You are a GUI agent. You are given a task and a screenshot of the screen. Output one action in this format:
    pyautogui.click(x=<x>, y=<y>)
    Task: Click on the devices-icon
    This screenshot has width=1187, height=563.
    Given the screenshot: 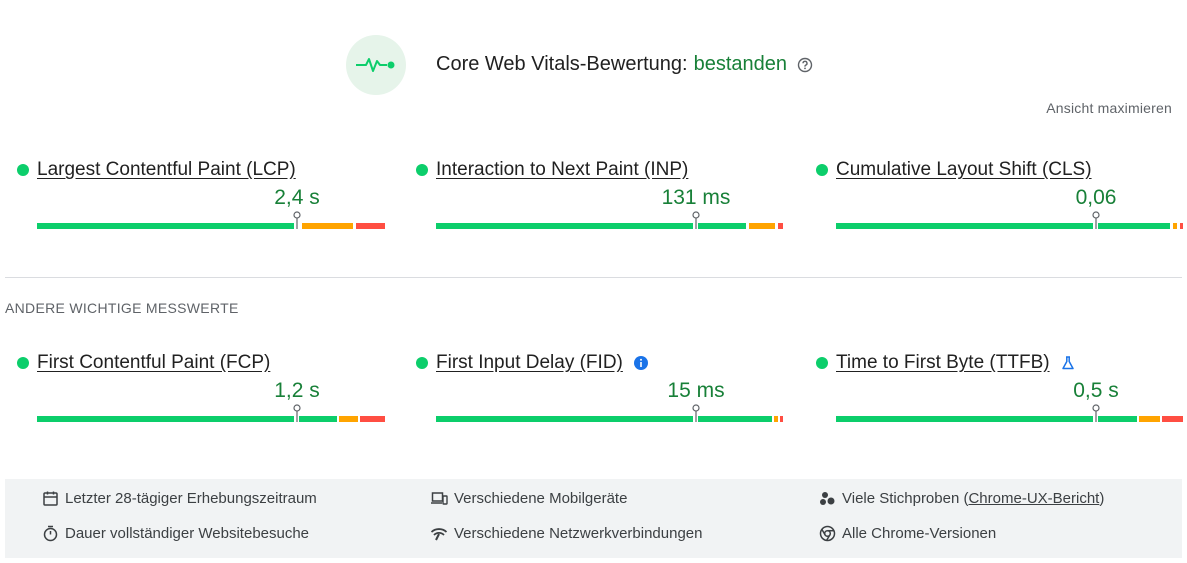 What is the action you would take?
    pyautogui.click(x=439, y=498)
    